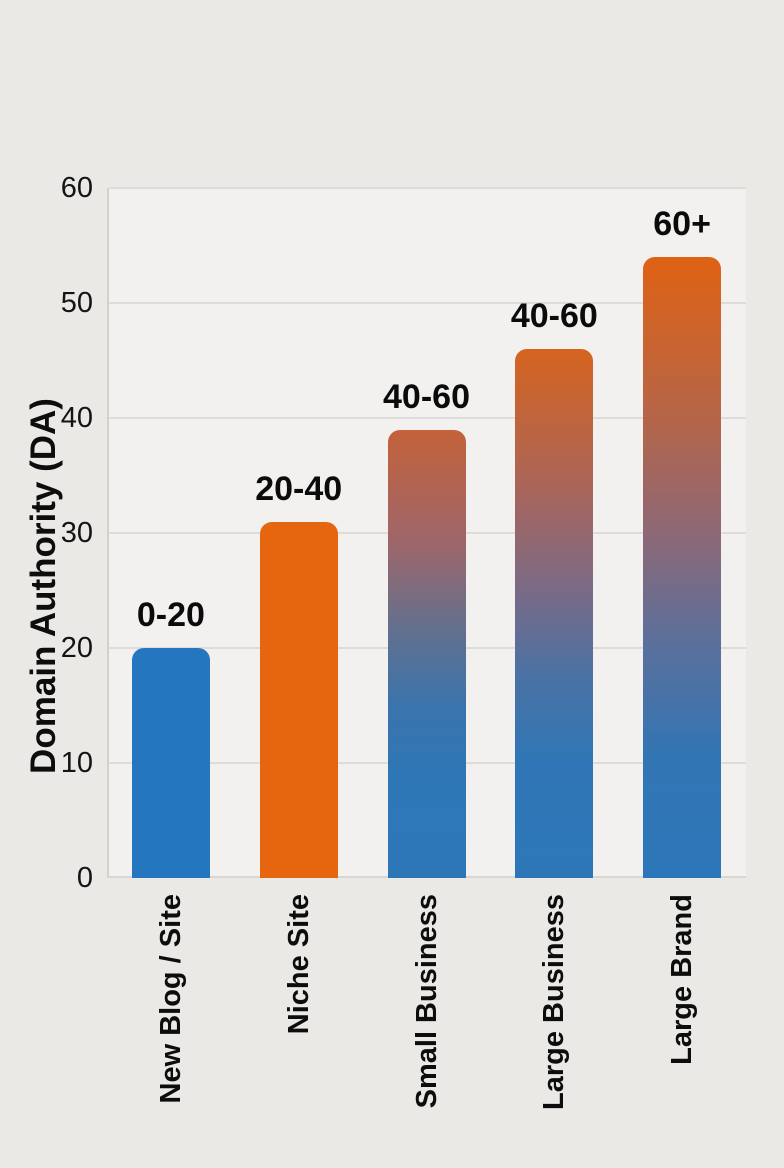  What do you see at coordinates (554, 316) in the screenshot?
I see `bar-value-label-large-business: 40-60` at bounding box center [554, 316].